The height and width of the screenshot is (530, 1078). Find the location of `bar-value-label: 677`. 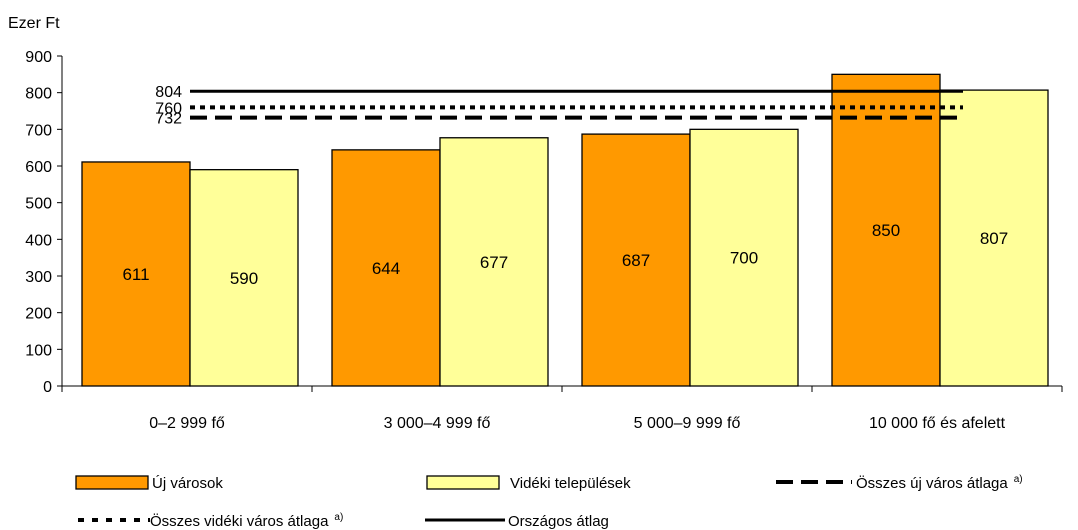

bar-value-label: 677 is located at coordinates (494, 262).